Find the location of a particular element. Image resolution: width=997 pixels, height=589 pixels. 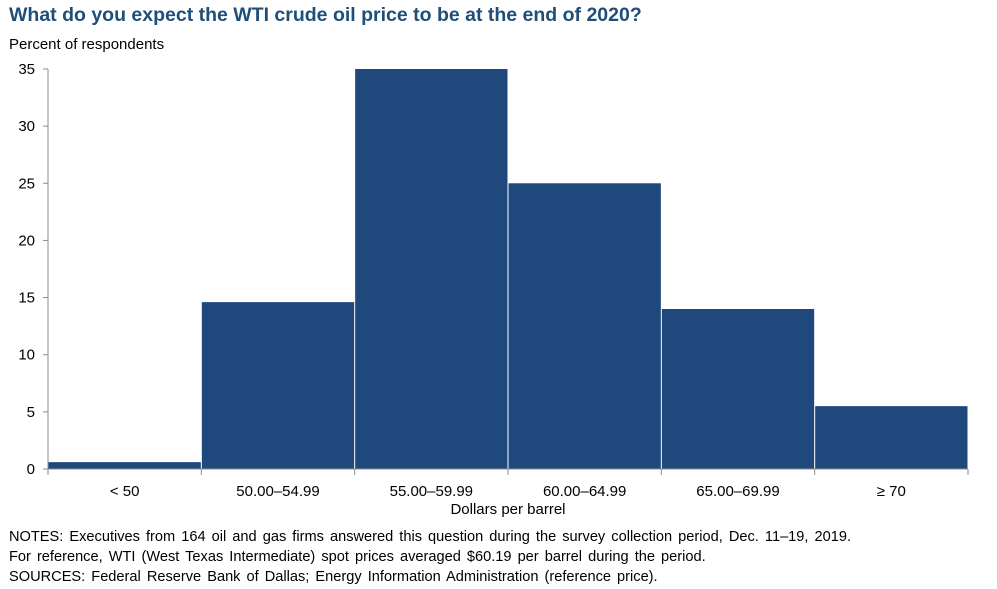

x-tick-label: < 50 is located at coordinates (125, 491).